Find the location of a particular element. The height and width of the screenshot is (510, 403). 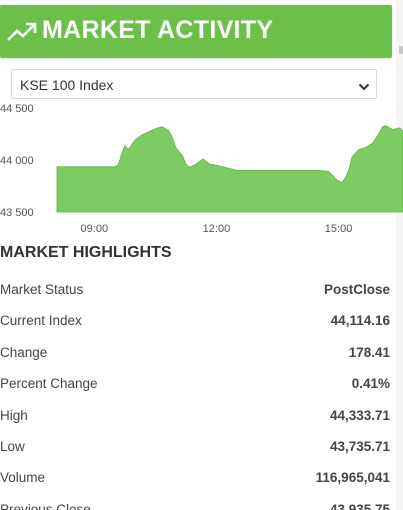

highlight-value: PostClose is located at coordinates (356, 289).